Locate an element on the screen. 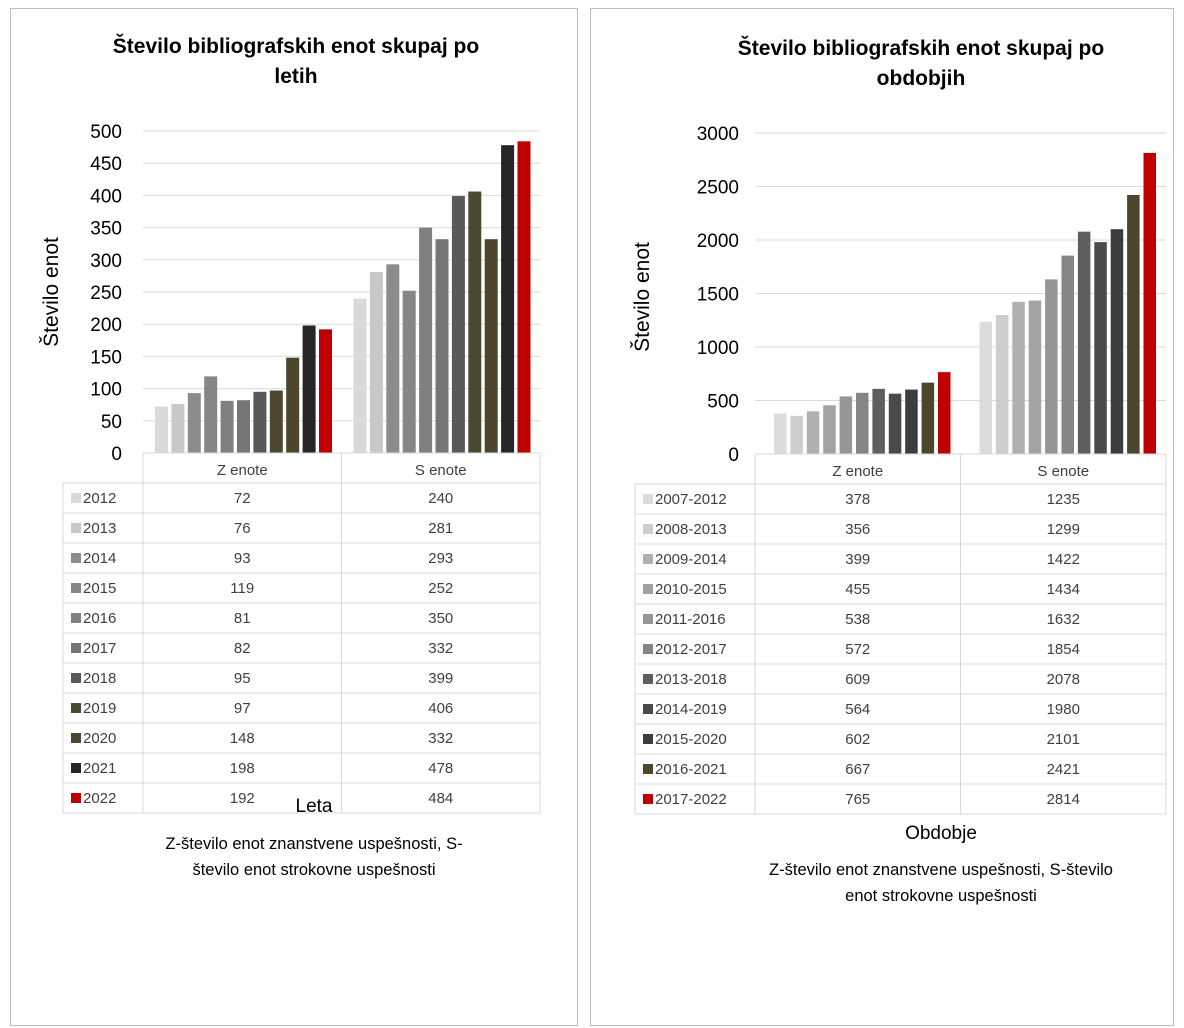  legend-label: 2009-2014 is located at coordinates (691, 559).